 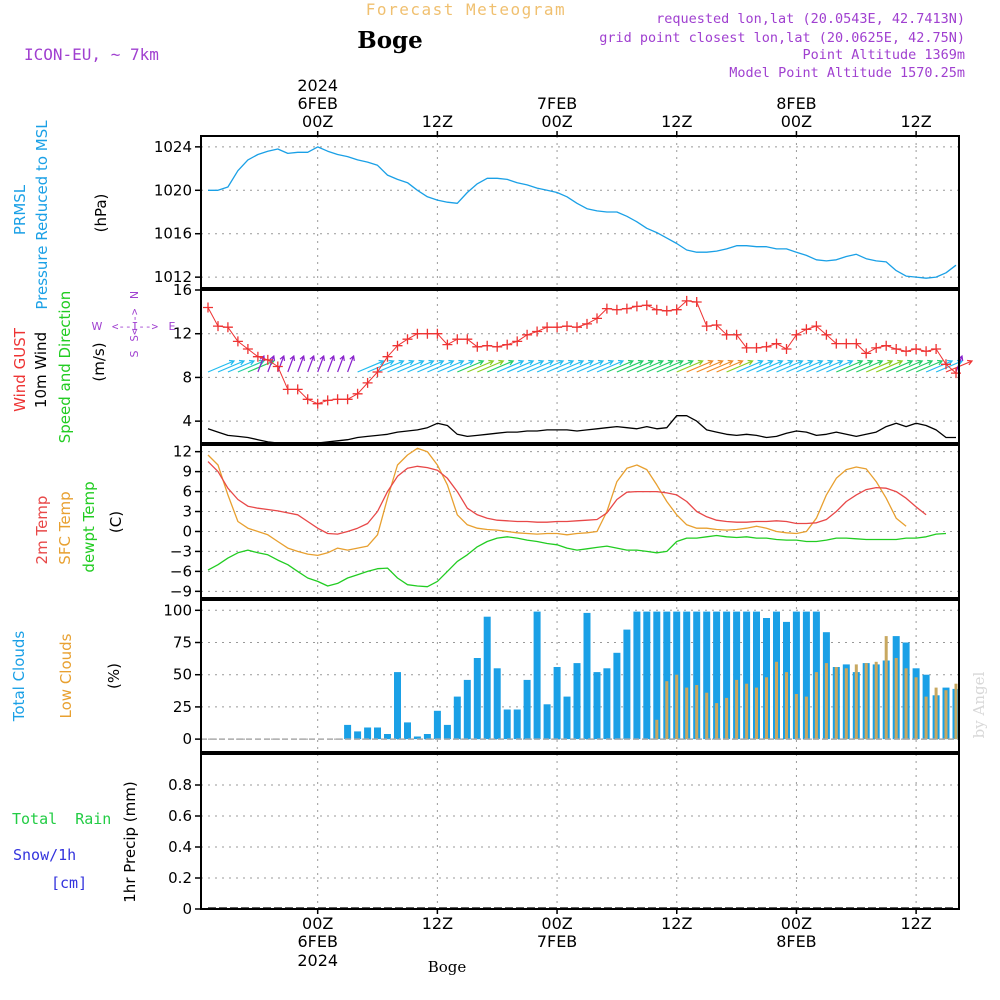 I want to click on precip-label: 1hr Precip (mm), so click(x=130, y=841).